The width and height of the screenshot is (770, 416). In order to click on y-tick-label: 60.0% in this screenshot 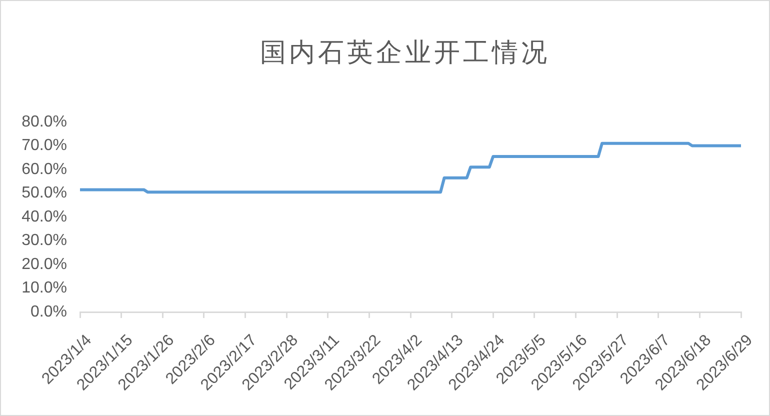, I will do `click(44, 169)`.